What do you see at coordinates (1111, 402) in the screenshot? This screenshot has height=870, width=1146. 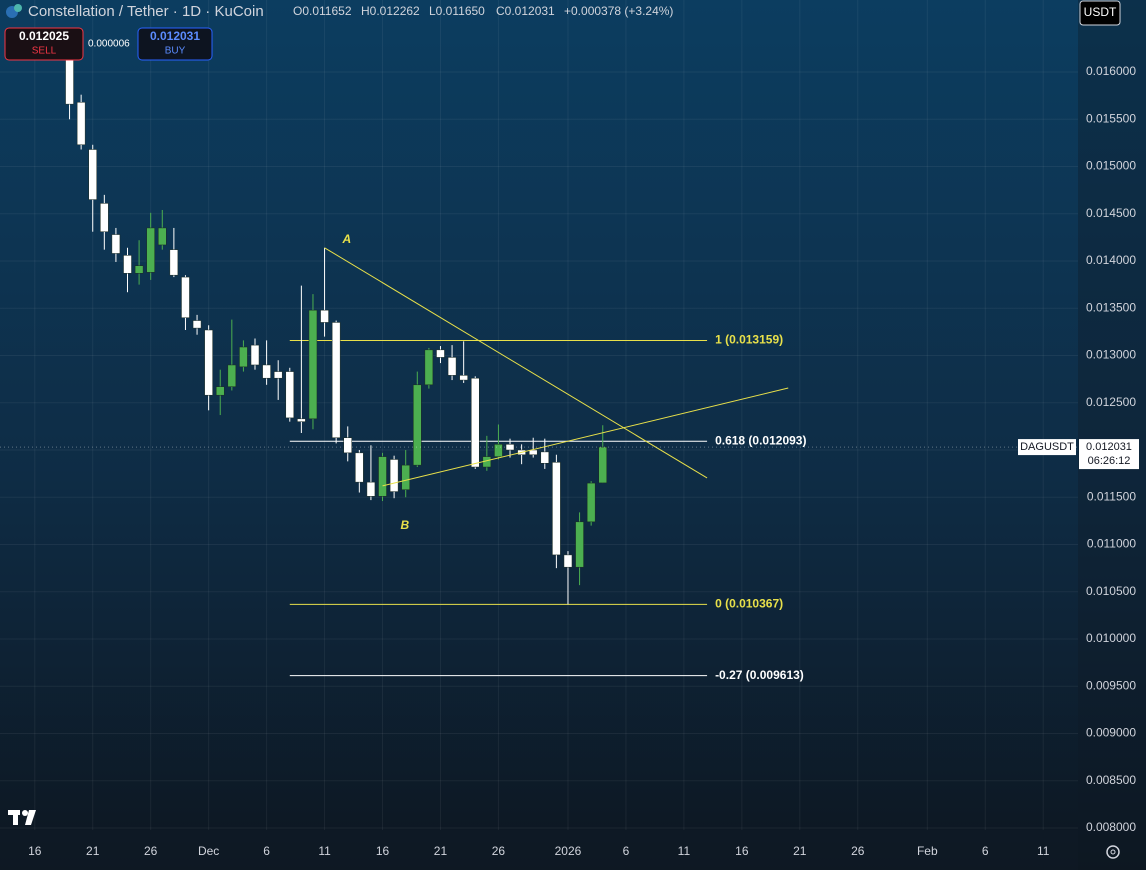 I see `y-tick-label: 0.012500` at bounding box center [1111, 402].